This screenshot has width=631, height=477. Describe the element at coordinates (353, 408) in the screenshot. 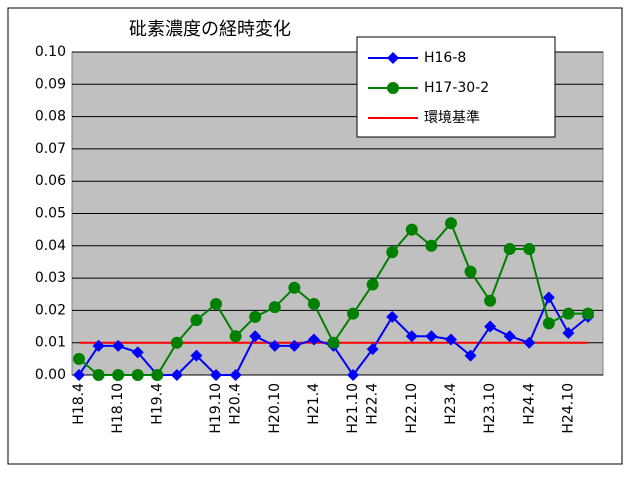

I see `x-tick-label: H21.10` at that location.